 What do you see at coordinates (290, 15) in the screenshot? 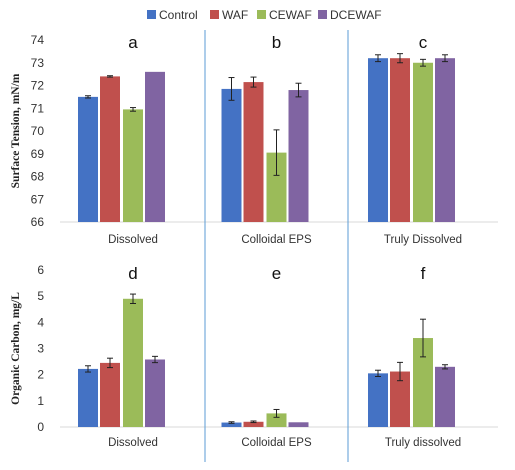
I see `legend-label: CEWAF` at bounding box center [290, 15].